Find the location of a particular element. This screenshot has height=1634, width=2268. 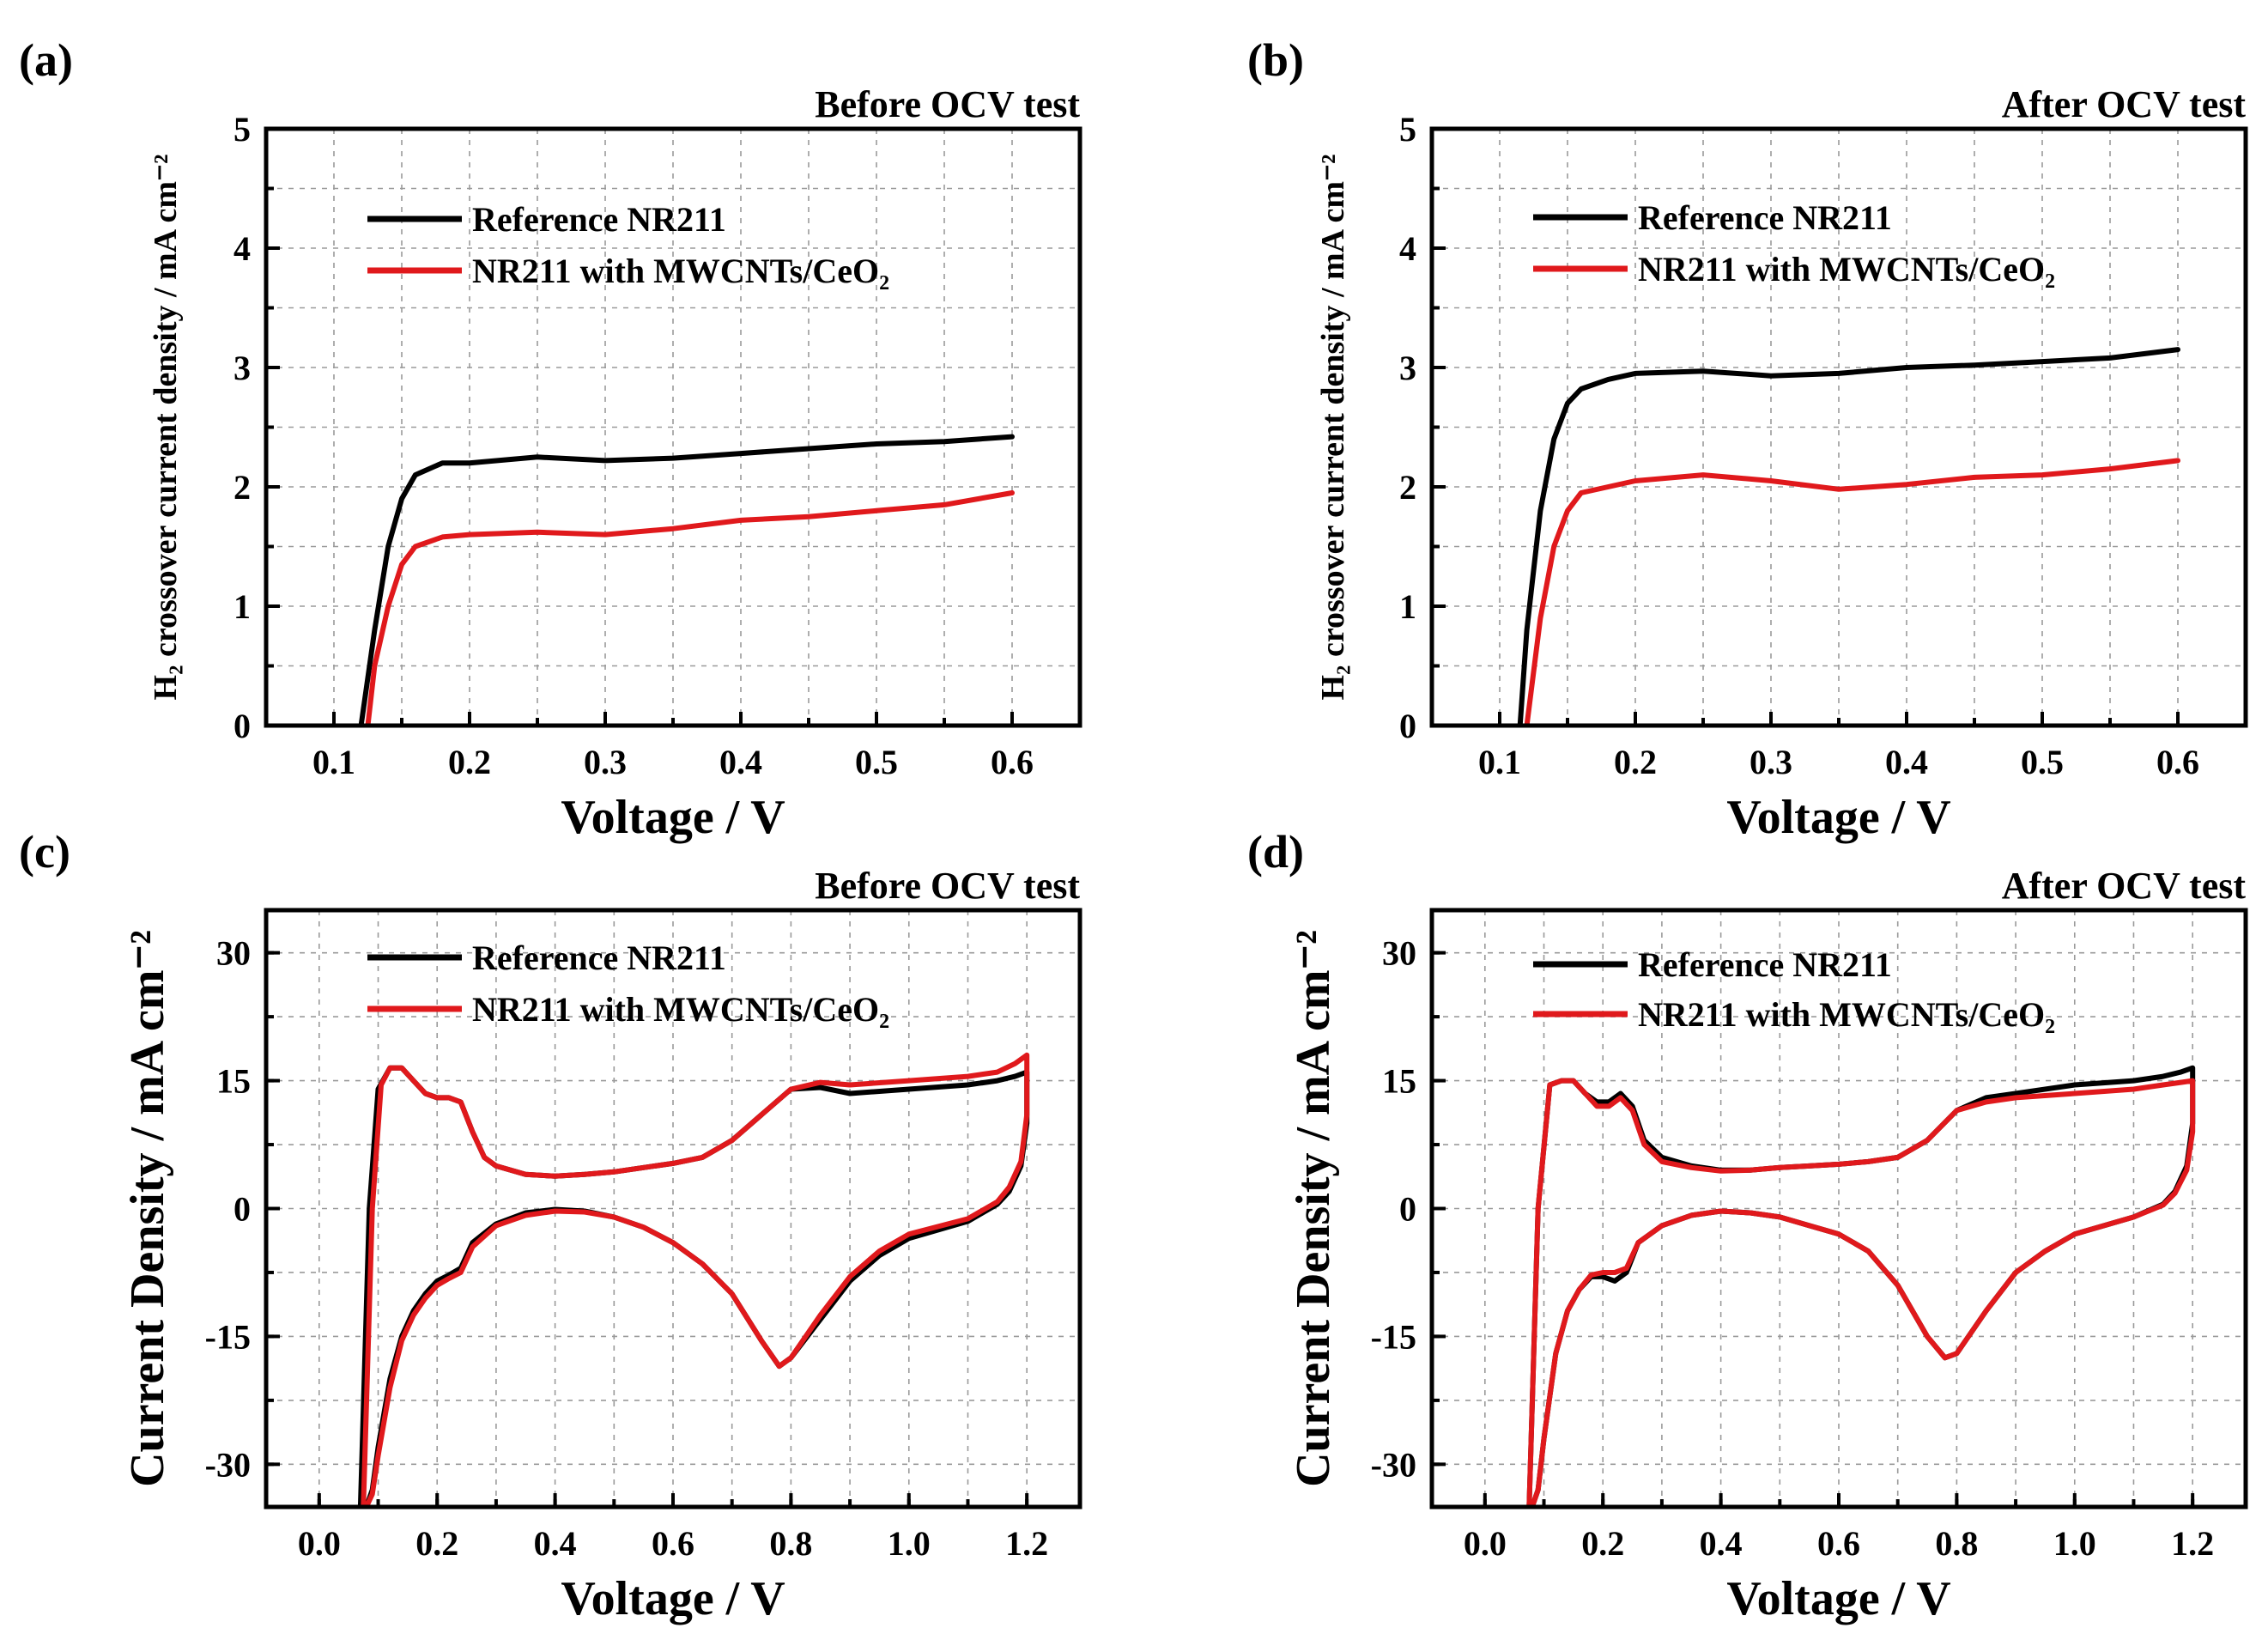

panel-label: (d) is located at coordinates (1275, 852).